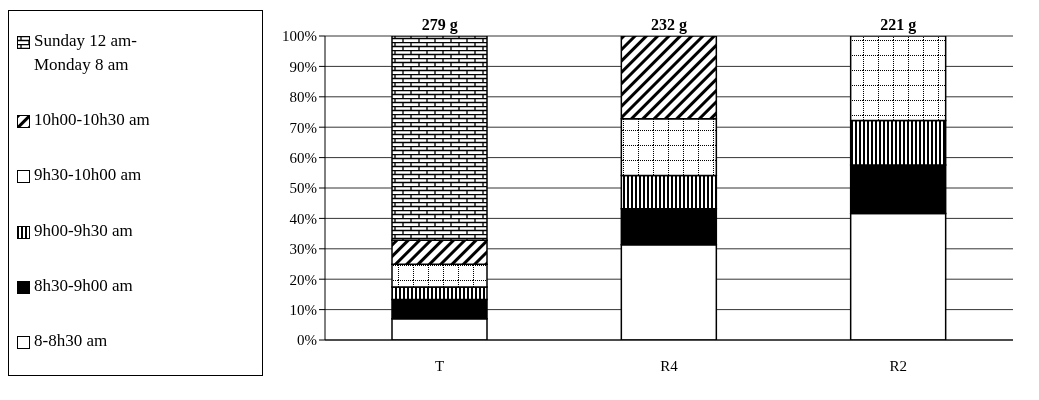 The height and width of the screenshot is (400, 1039). What do you see at coordinates (303, 249) in the screenshot?
I see `y-tick-label: 30%` at bounding box center [303, 249].